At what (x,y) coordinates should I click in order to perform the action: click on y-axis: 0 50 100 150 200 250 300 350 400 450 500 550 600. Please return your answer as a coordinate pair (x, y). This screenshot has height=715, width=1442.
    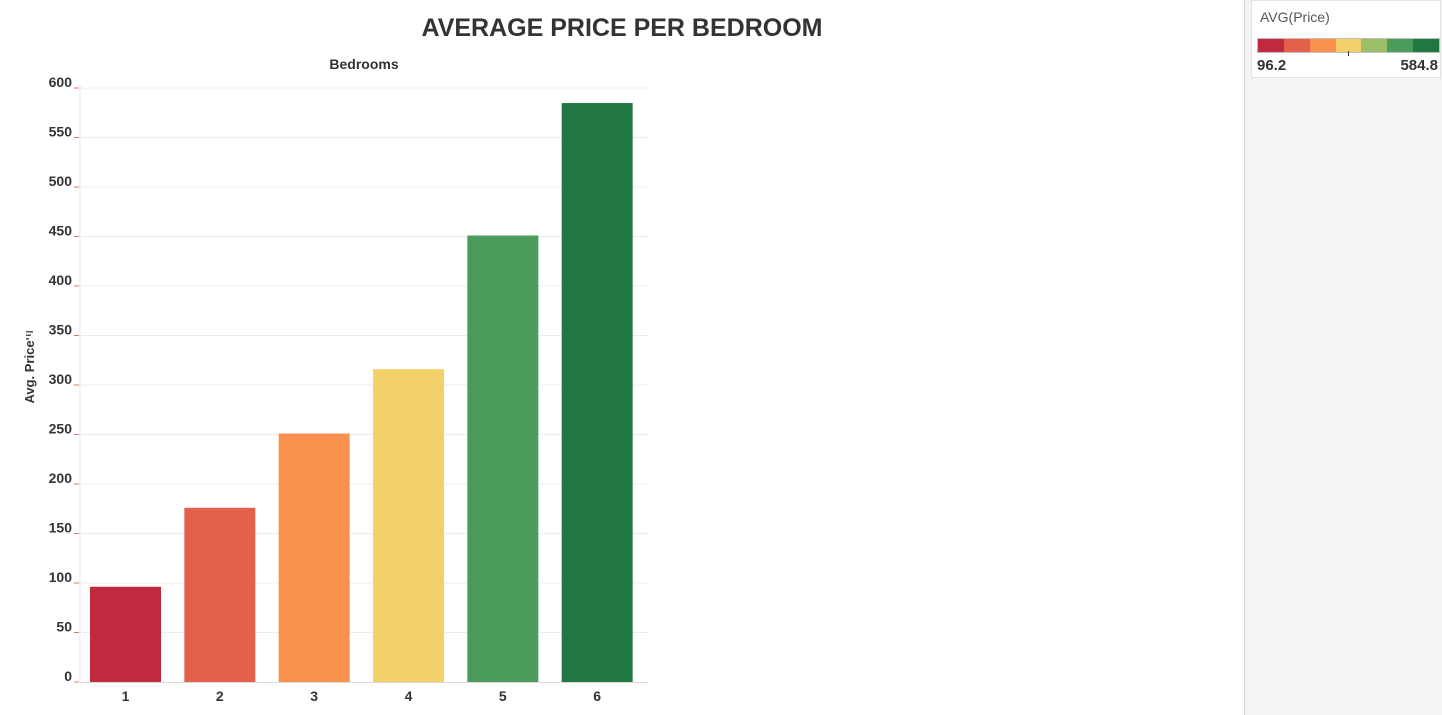
    Looking at the image, I should click on (65, 379).